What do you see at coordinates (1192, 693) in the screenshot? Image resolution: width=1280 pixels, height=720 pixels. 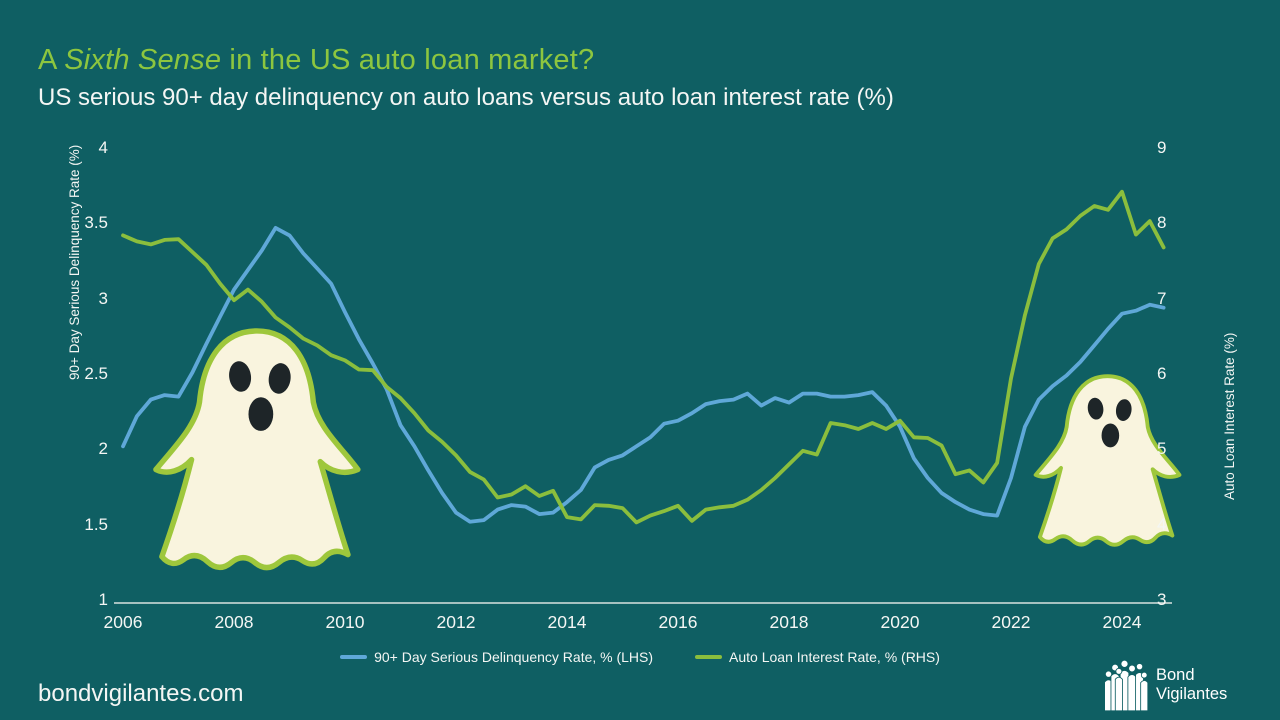 I see `logo-text-line2: Vigilantes` at bounding box center [1192, 693].